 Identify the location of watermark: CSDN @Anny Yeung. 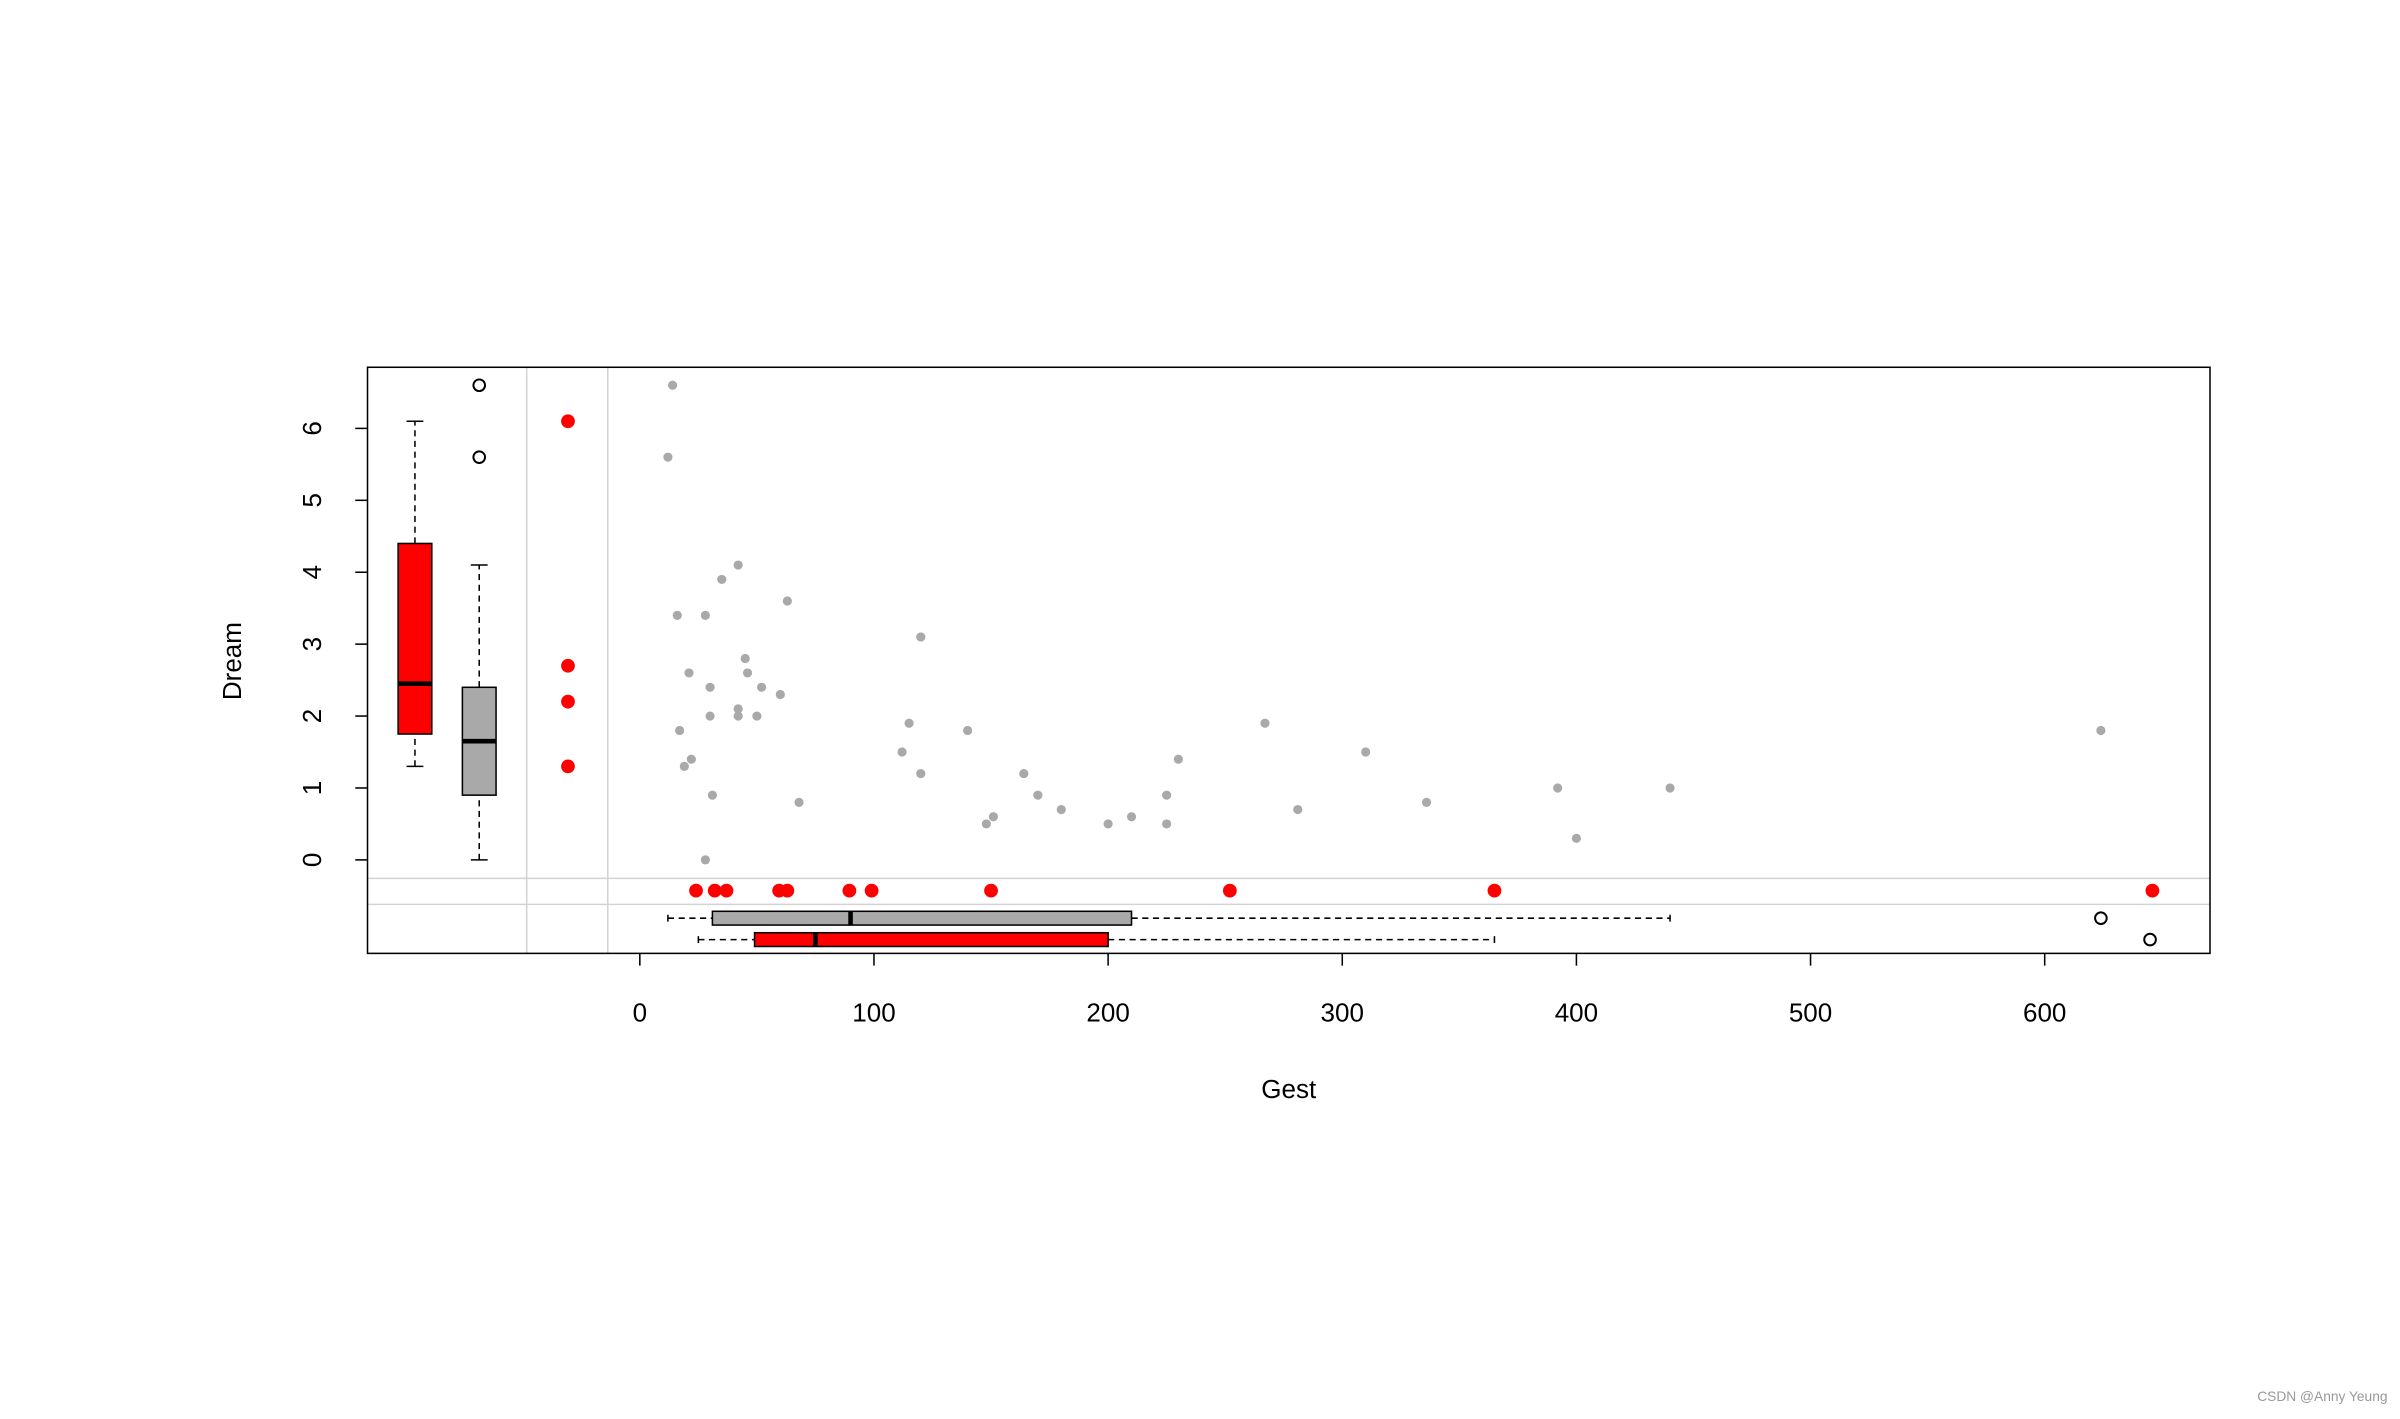
(2322, 1396).